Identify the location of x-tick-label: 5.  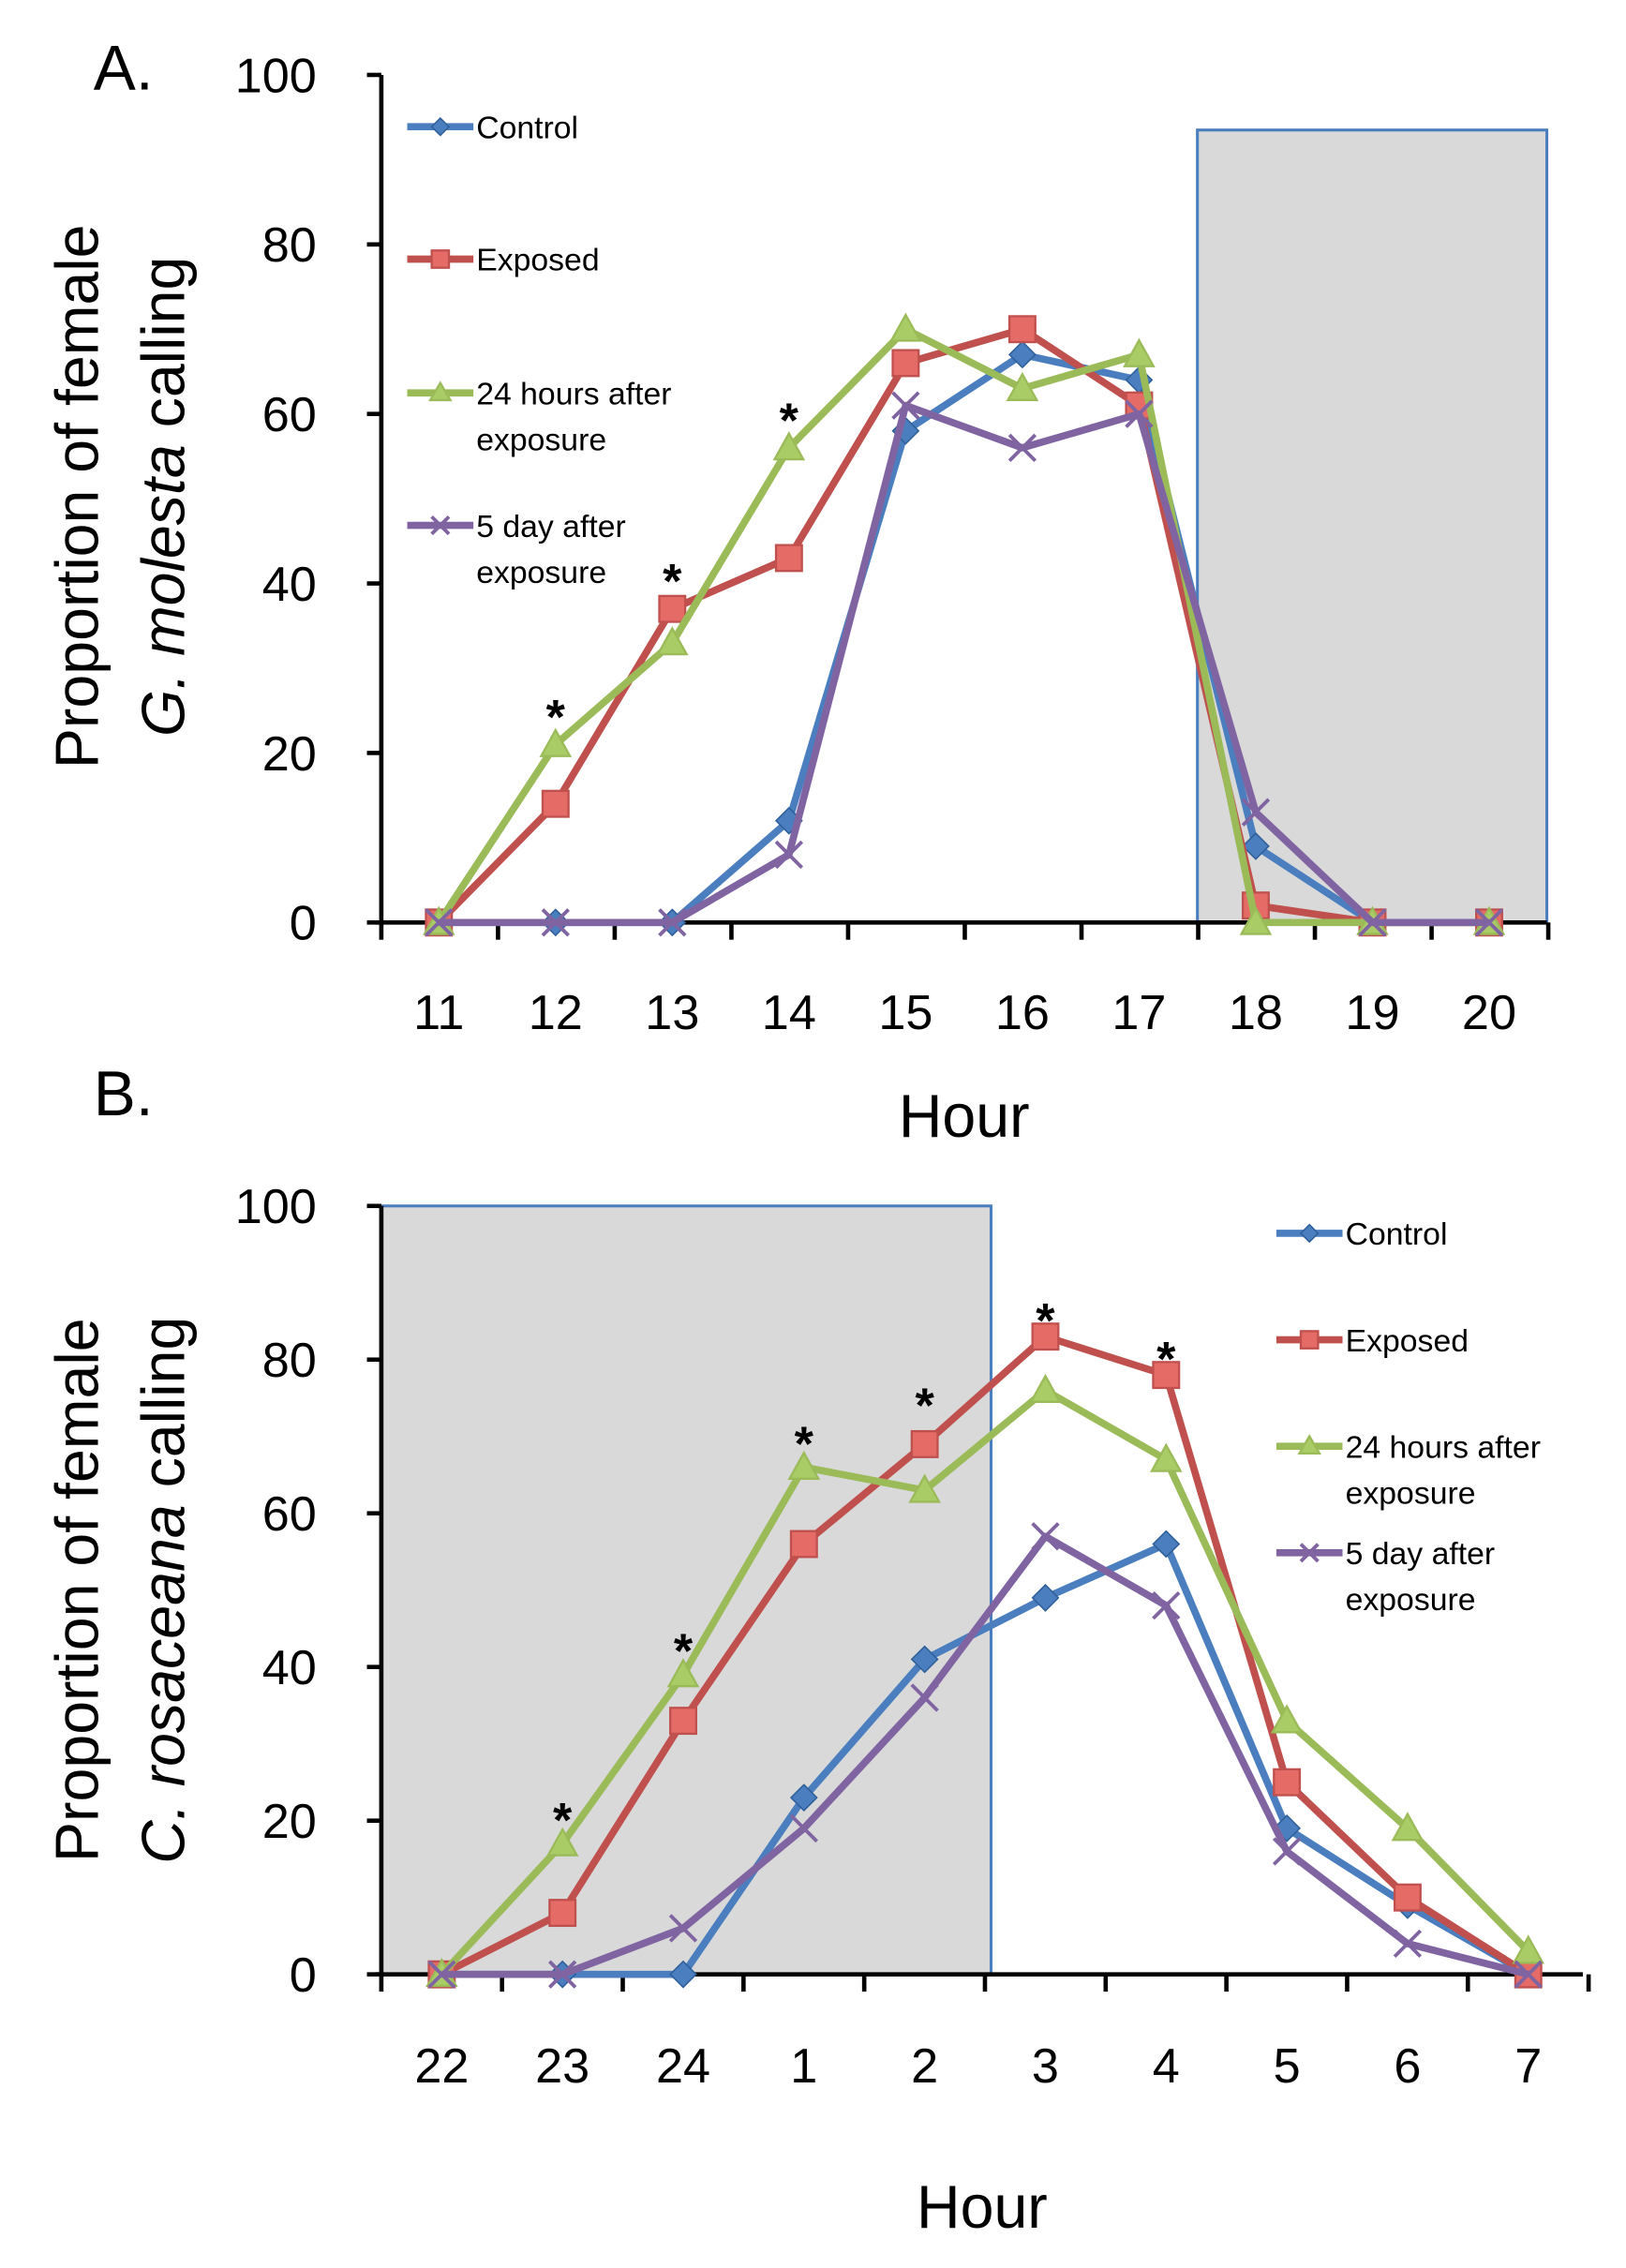
(1287, 2066).